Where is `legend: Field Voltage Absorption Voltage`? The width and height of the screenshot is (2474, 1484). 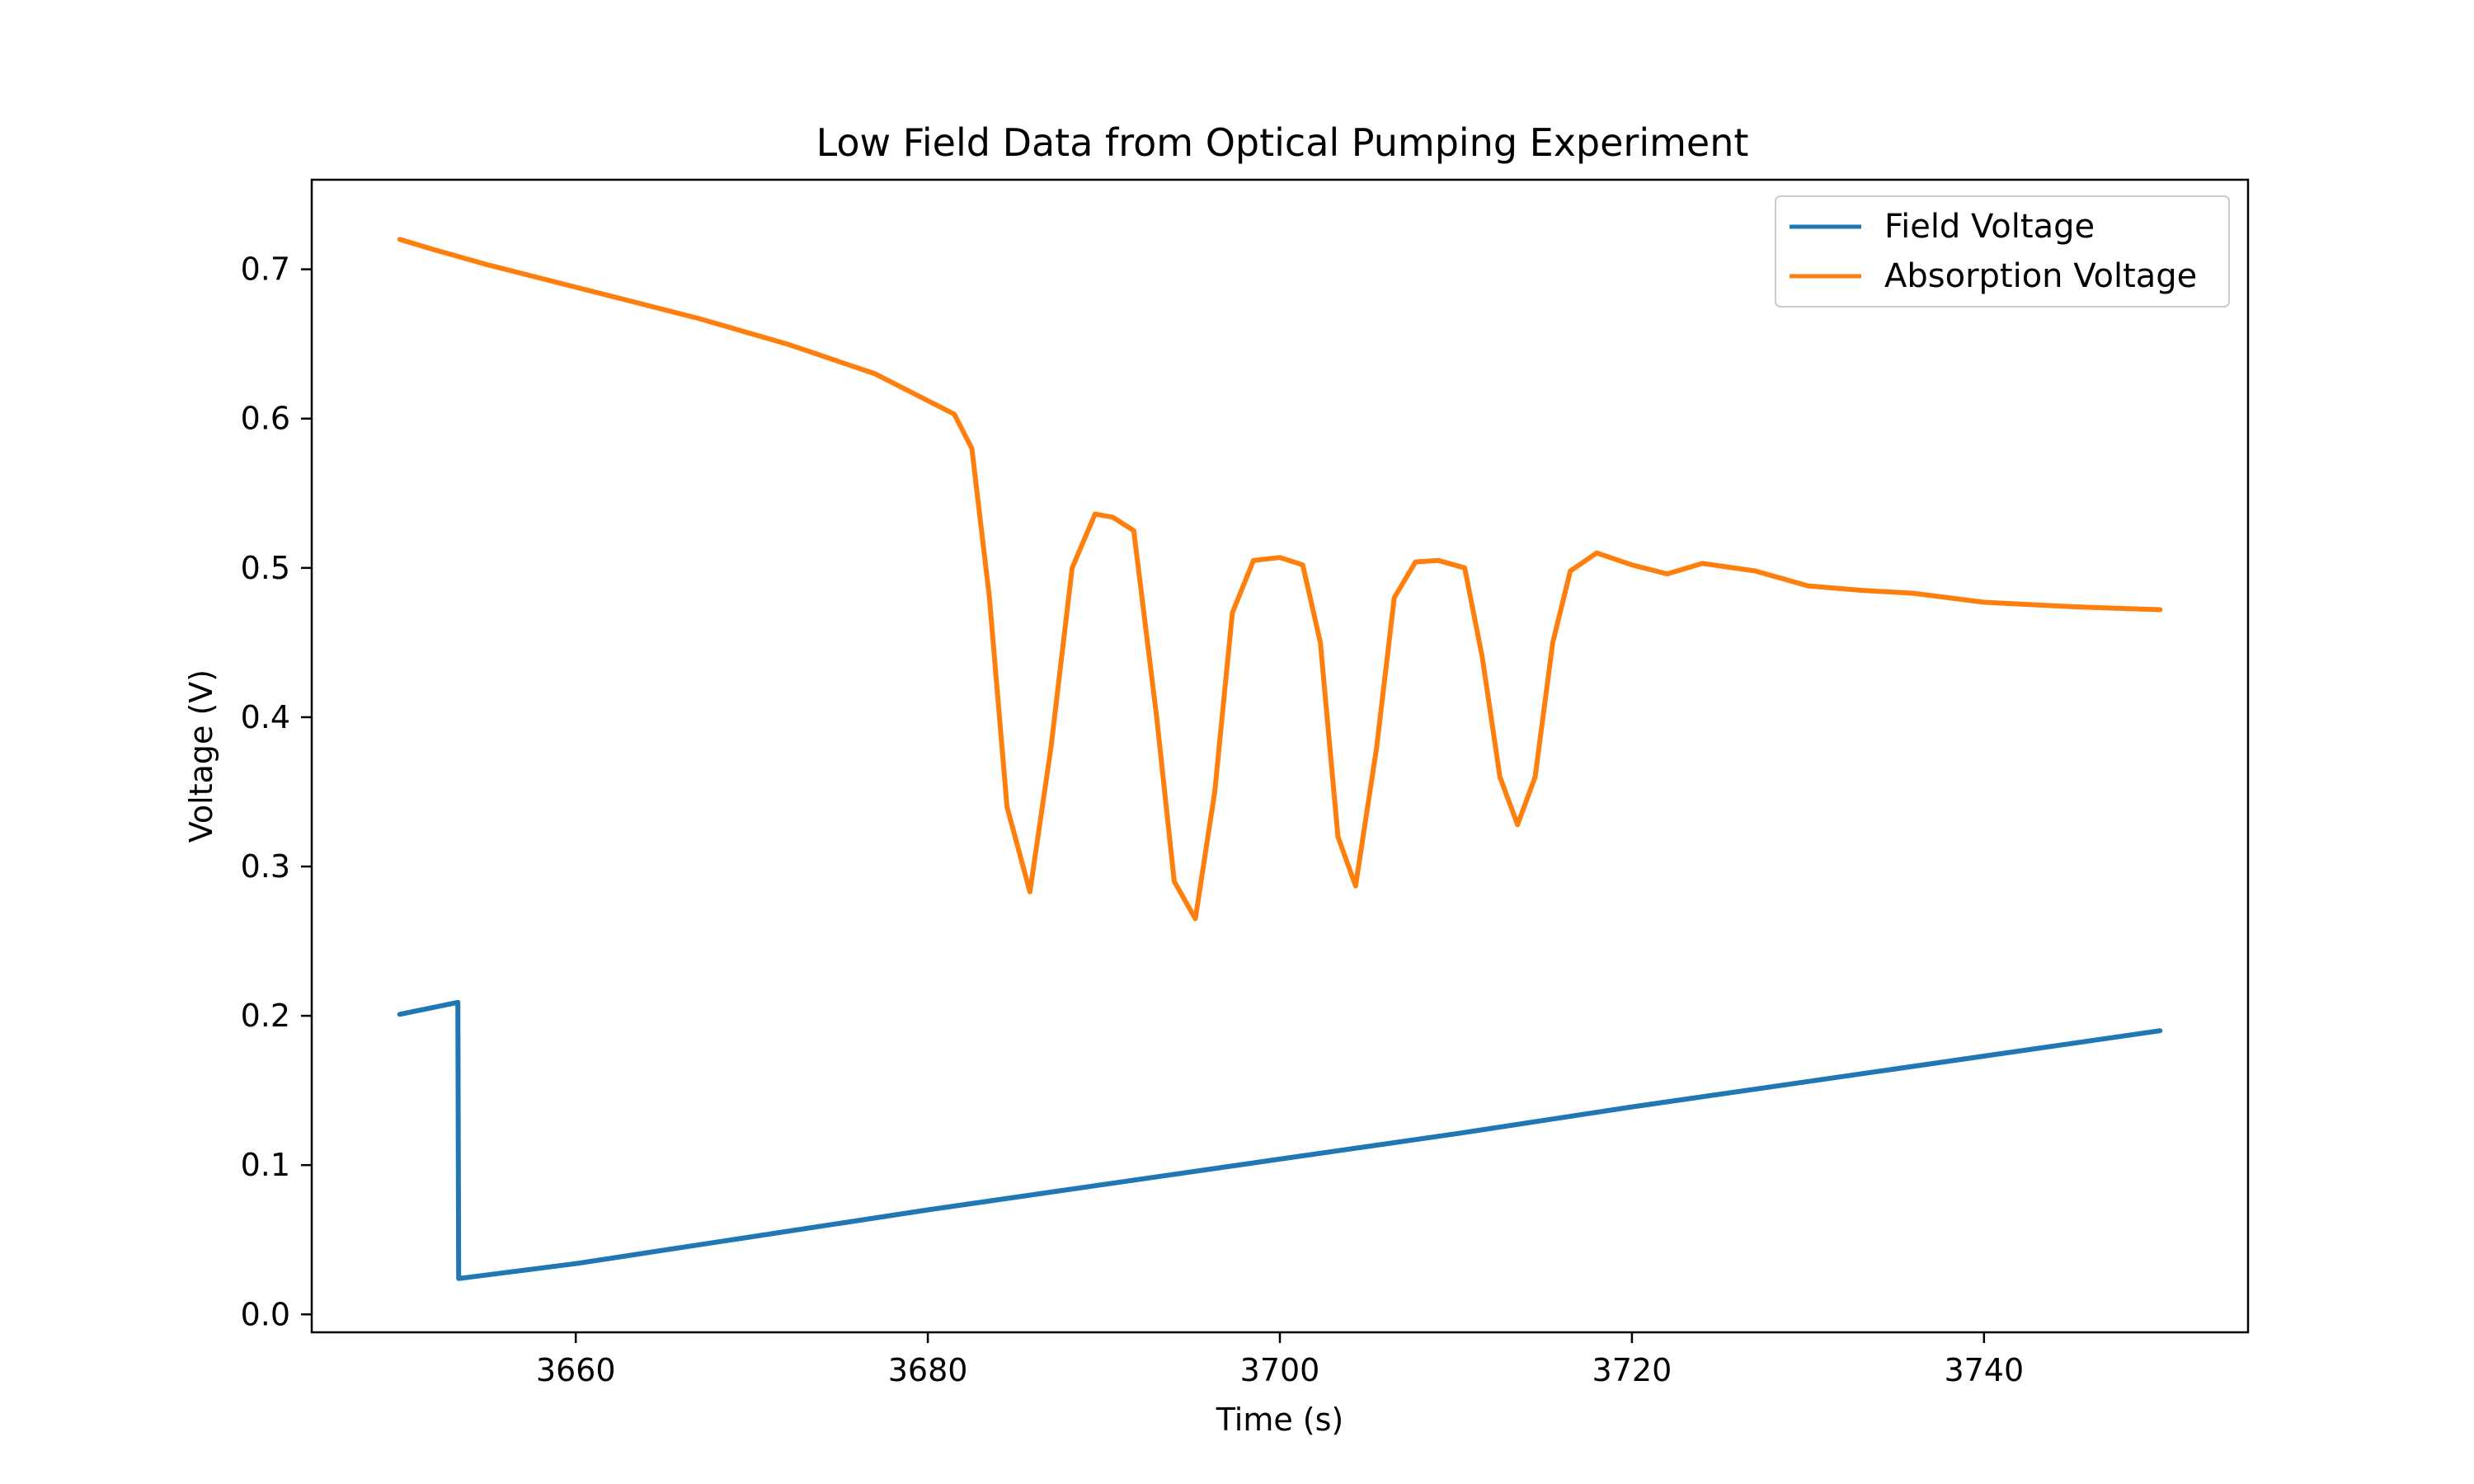
legend: Field Voltage Absorption Voltage is located at coordinates (2002, 251).